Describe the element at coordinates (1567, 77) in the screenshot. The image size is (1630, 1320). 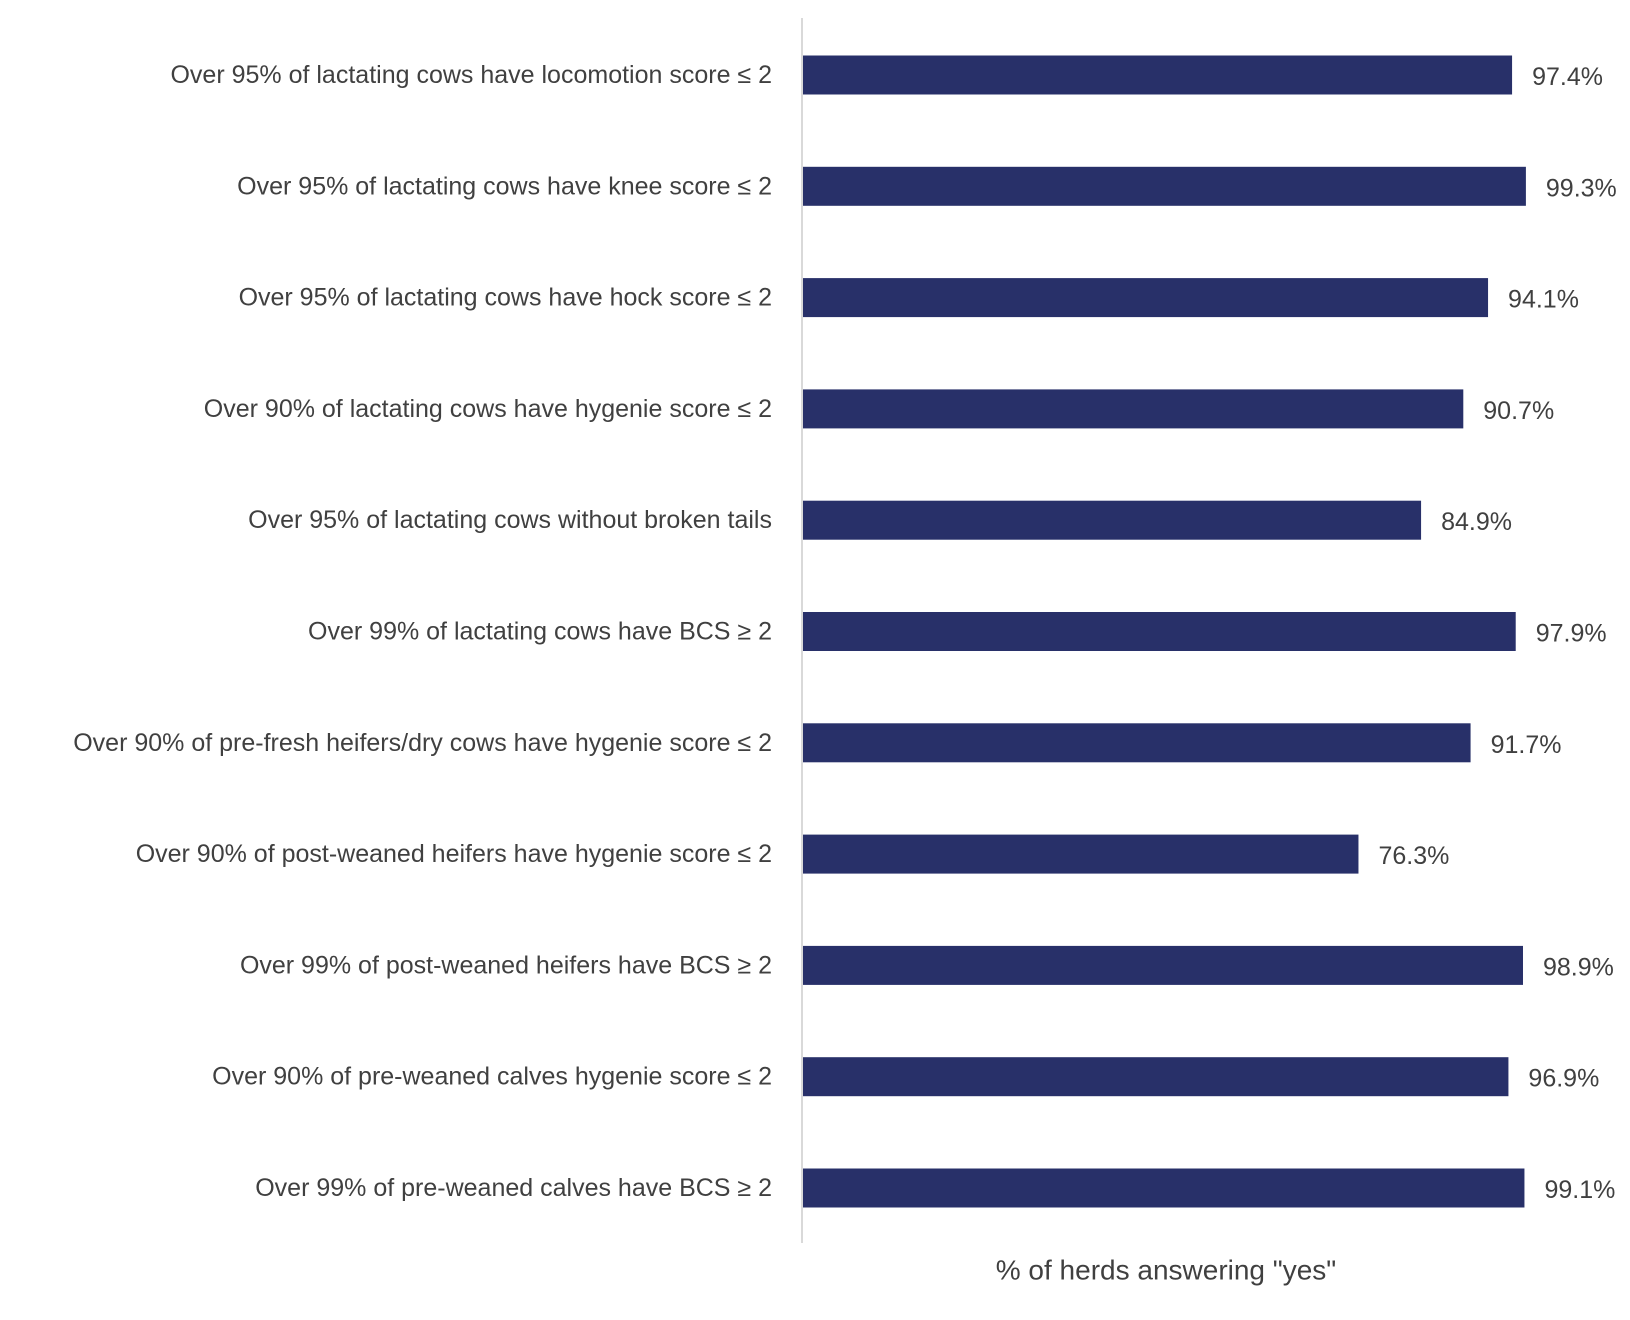
I see `value-label: 97.4%` at that location.